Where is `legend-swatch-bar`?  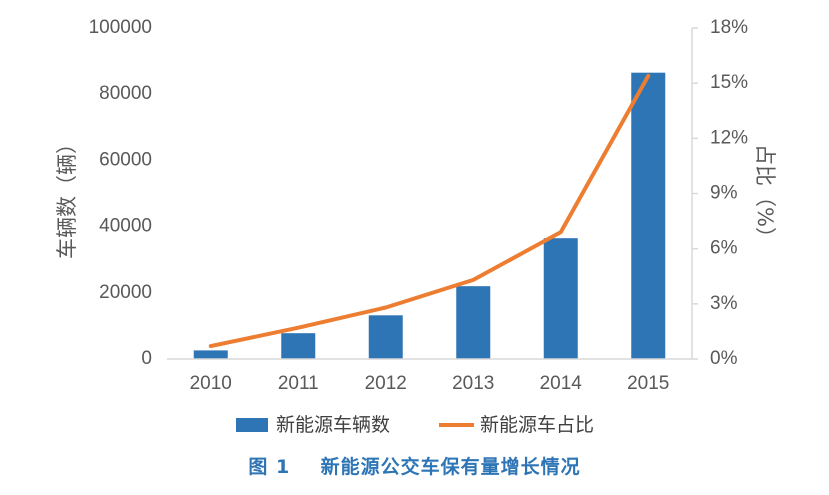 legend-swatch-bar is located at coordinates (252, 425).